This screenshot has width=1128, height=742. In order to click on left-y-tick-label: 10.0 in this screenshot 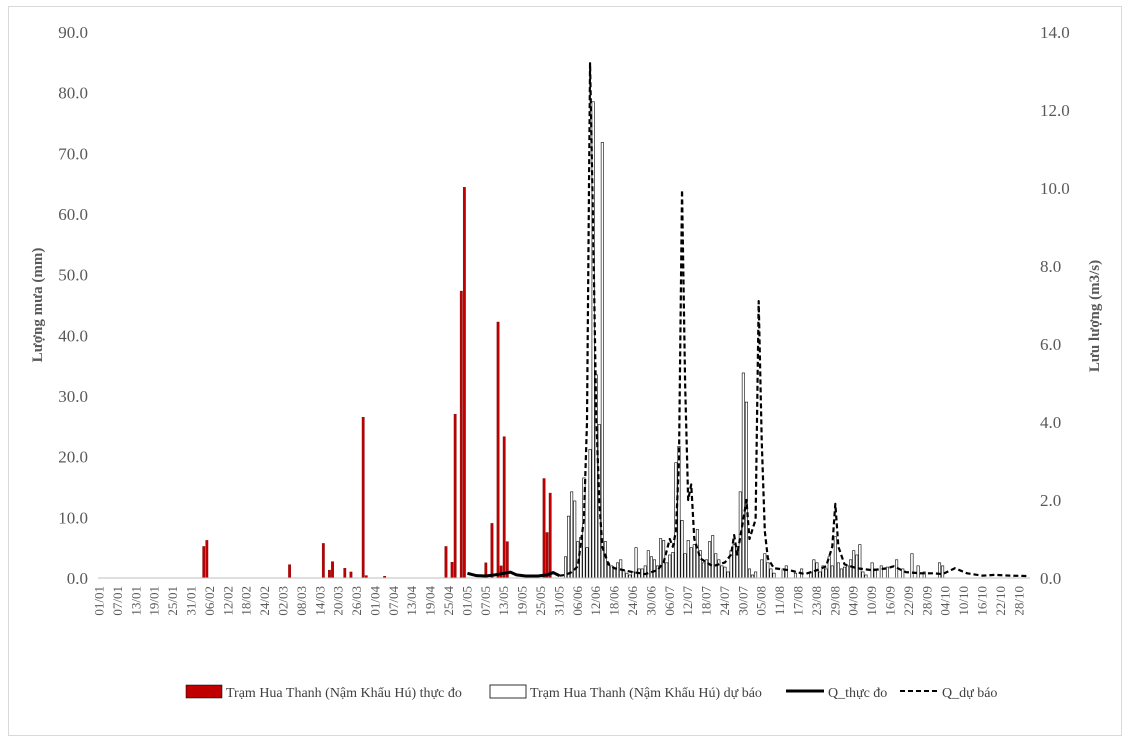, I will do `click(73, 517)`.